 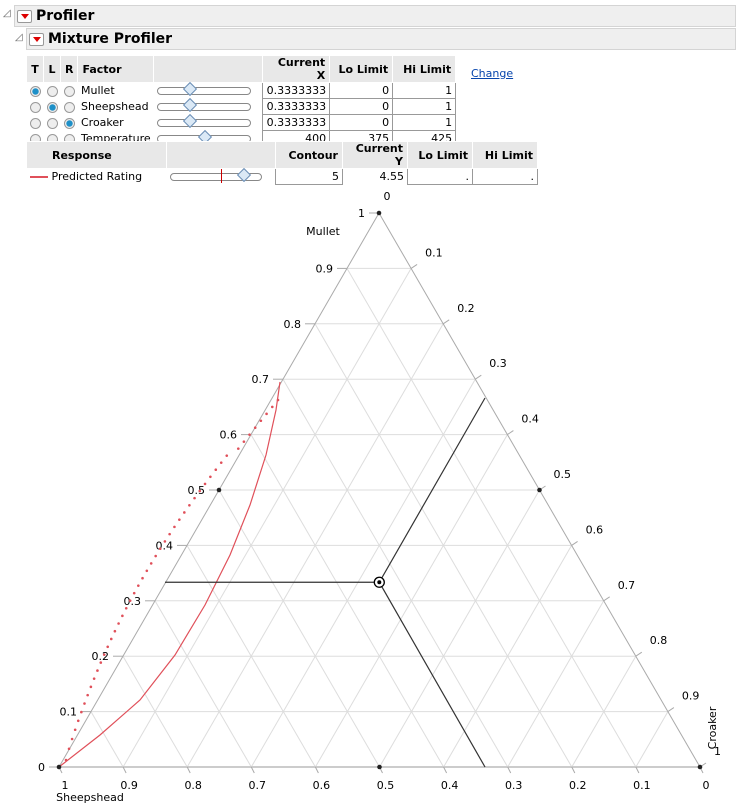 What do you see at coordinates (261, 379) in the screenshot?
I see `mullet-tick-label: 0.7` at bounding box center [261, 379].